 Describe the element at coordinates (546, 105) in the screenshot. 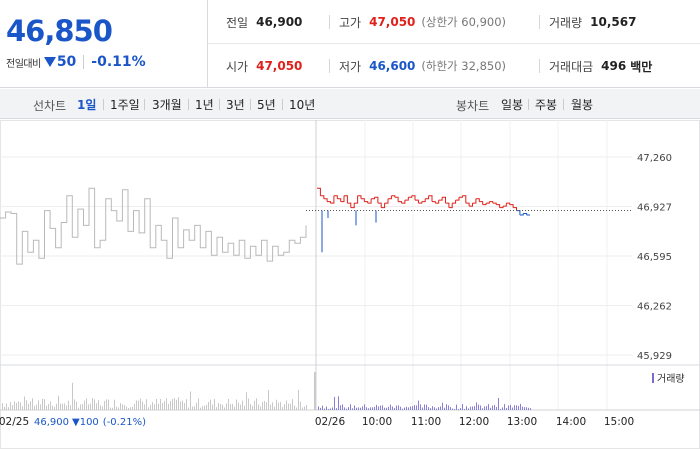

I see `tab-weekly: 주봉` at that location.